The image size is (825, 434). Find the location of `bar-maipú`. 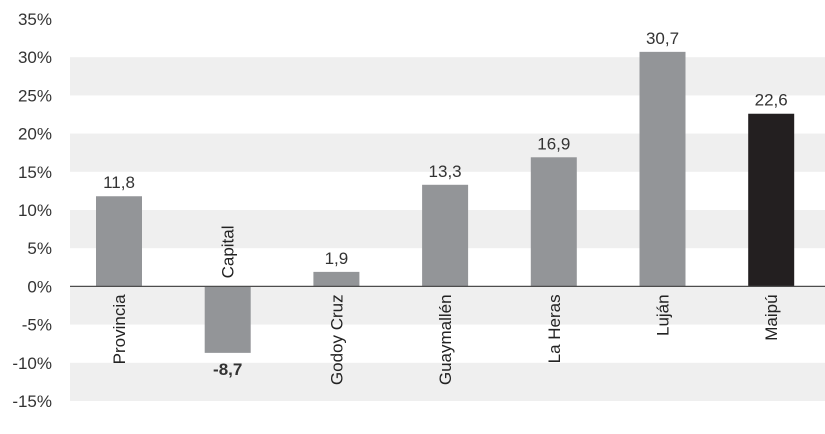

bar-maipú is located at coordinates (771, 200).